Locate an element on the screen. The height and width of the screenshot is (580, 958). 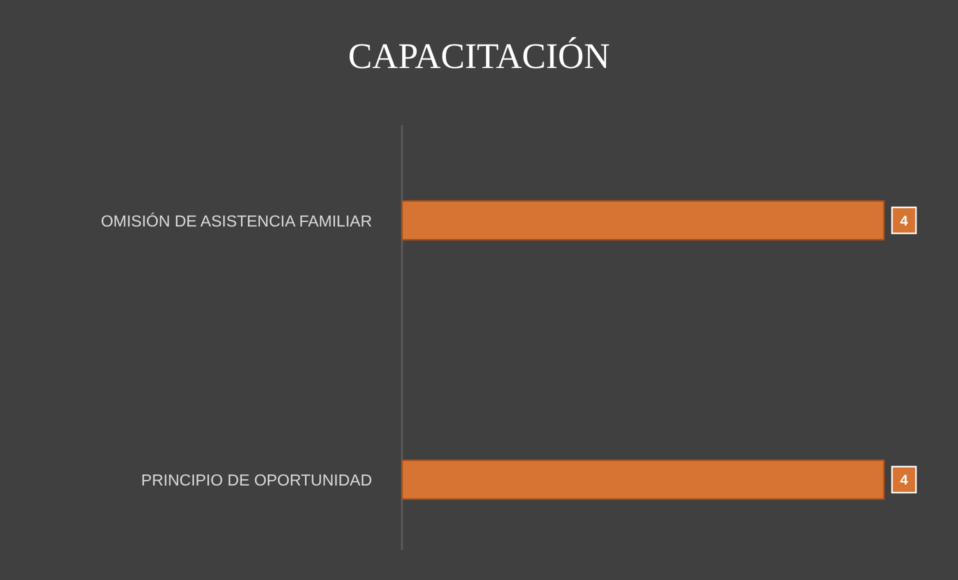
y-tick-label: OMISIÓN DE ASISTENCIA FAMILIAR is located at coordinates (236, 221).